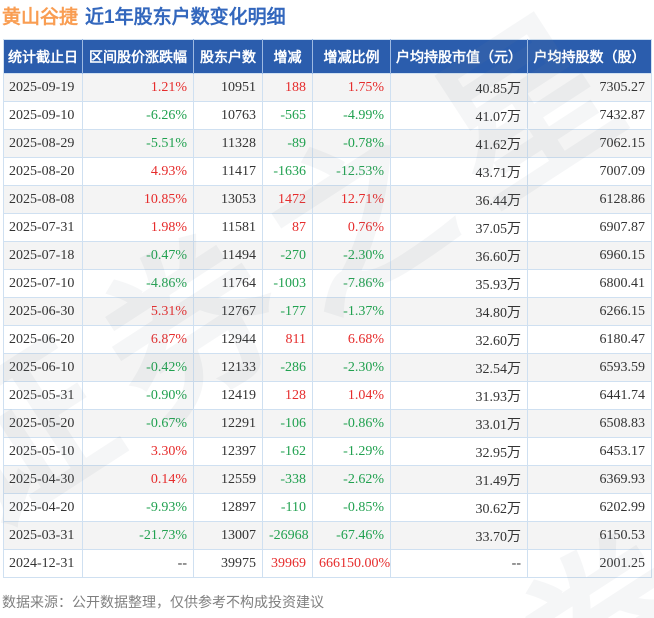  What do you see at coordinates (138, 507) in the screenshot?
I see `cell-price-change-pct: -9.93%` at bounding box center [138, 507].